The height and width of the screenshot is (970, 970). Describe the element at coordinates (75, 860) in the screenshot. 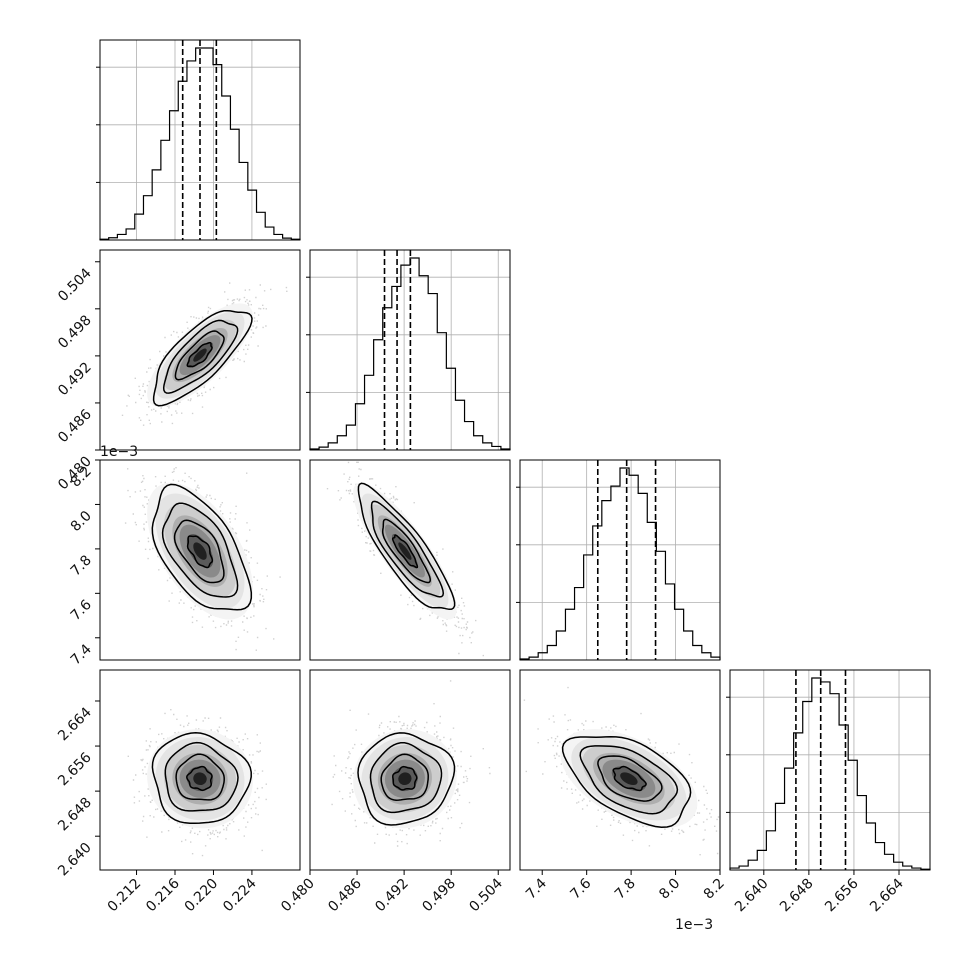

I see `y-tick-label-p4: 2.640` at that location.